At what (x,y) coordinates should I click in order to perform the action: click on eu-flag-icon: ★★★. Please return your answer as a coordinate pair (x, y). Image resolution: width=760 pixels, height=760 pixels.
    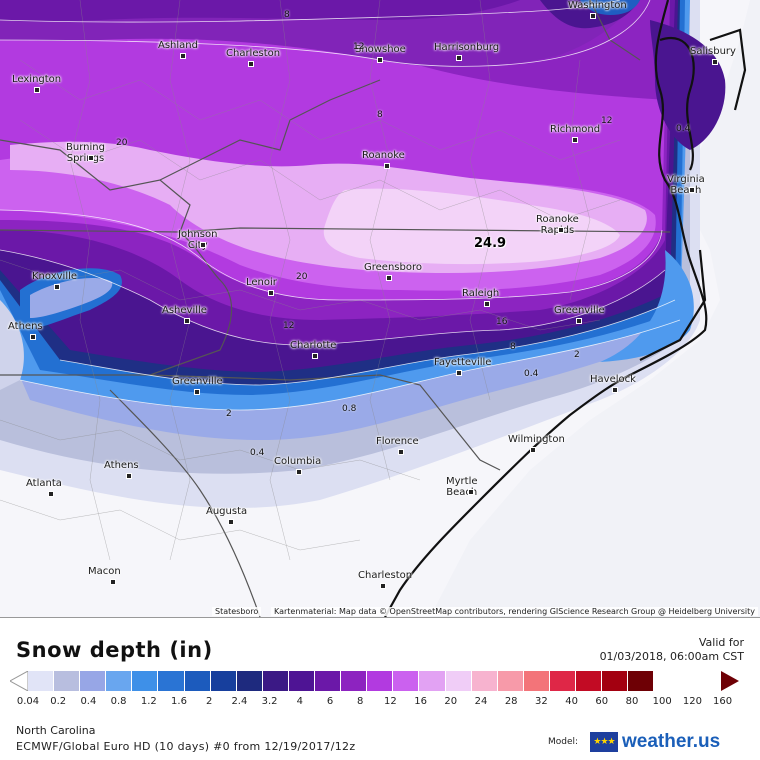
    Looking at the image, I should click on (604, 742).